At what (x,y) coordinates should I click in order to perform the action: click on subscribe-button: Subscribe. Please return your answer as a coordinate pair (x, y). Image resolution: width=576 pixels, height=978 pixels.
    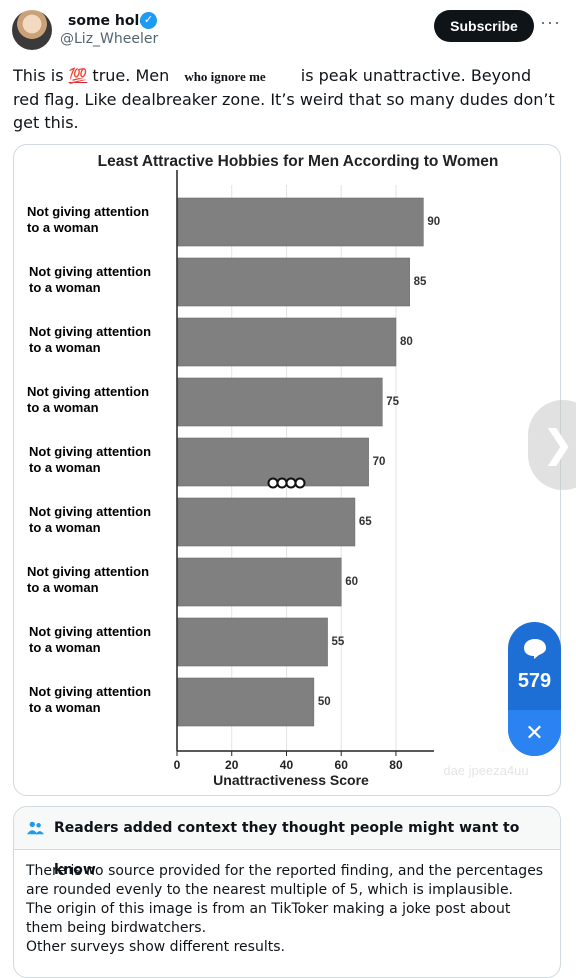
    Looking at the image, I should click on (484, 26).